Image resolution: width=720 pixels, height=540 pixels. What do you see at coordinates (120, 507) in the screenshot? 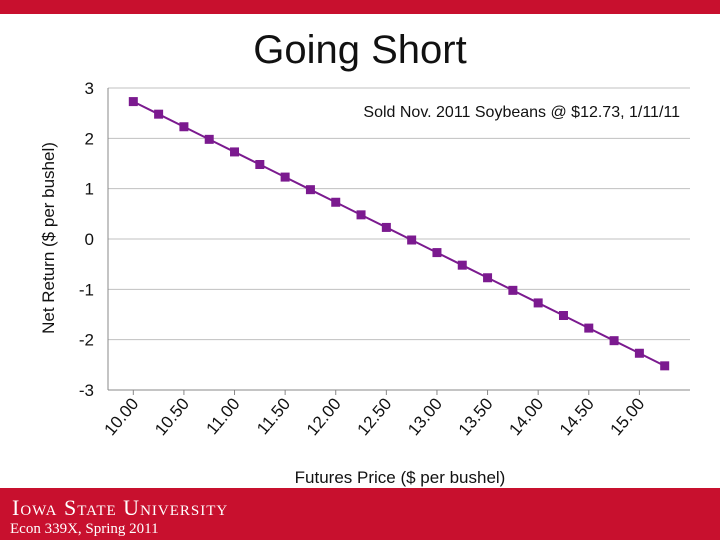
I see `university-logo: Iowa State University` at bounding box center [120, 507].